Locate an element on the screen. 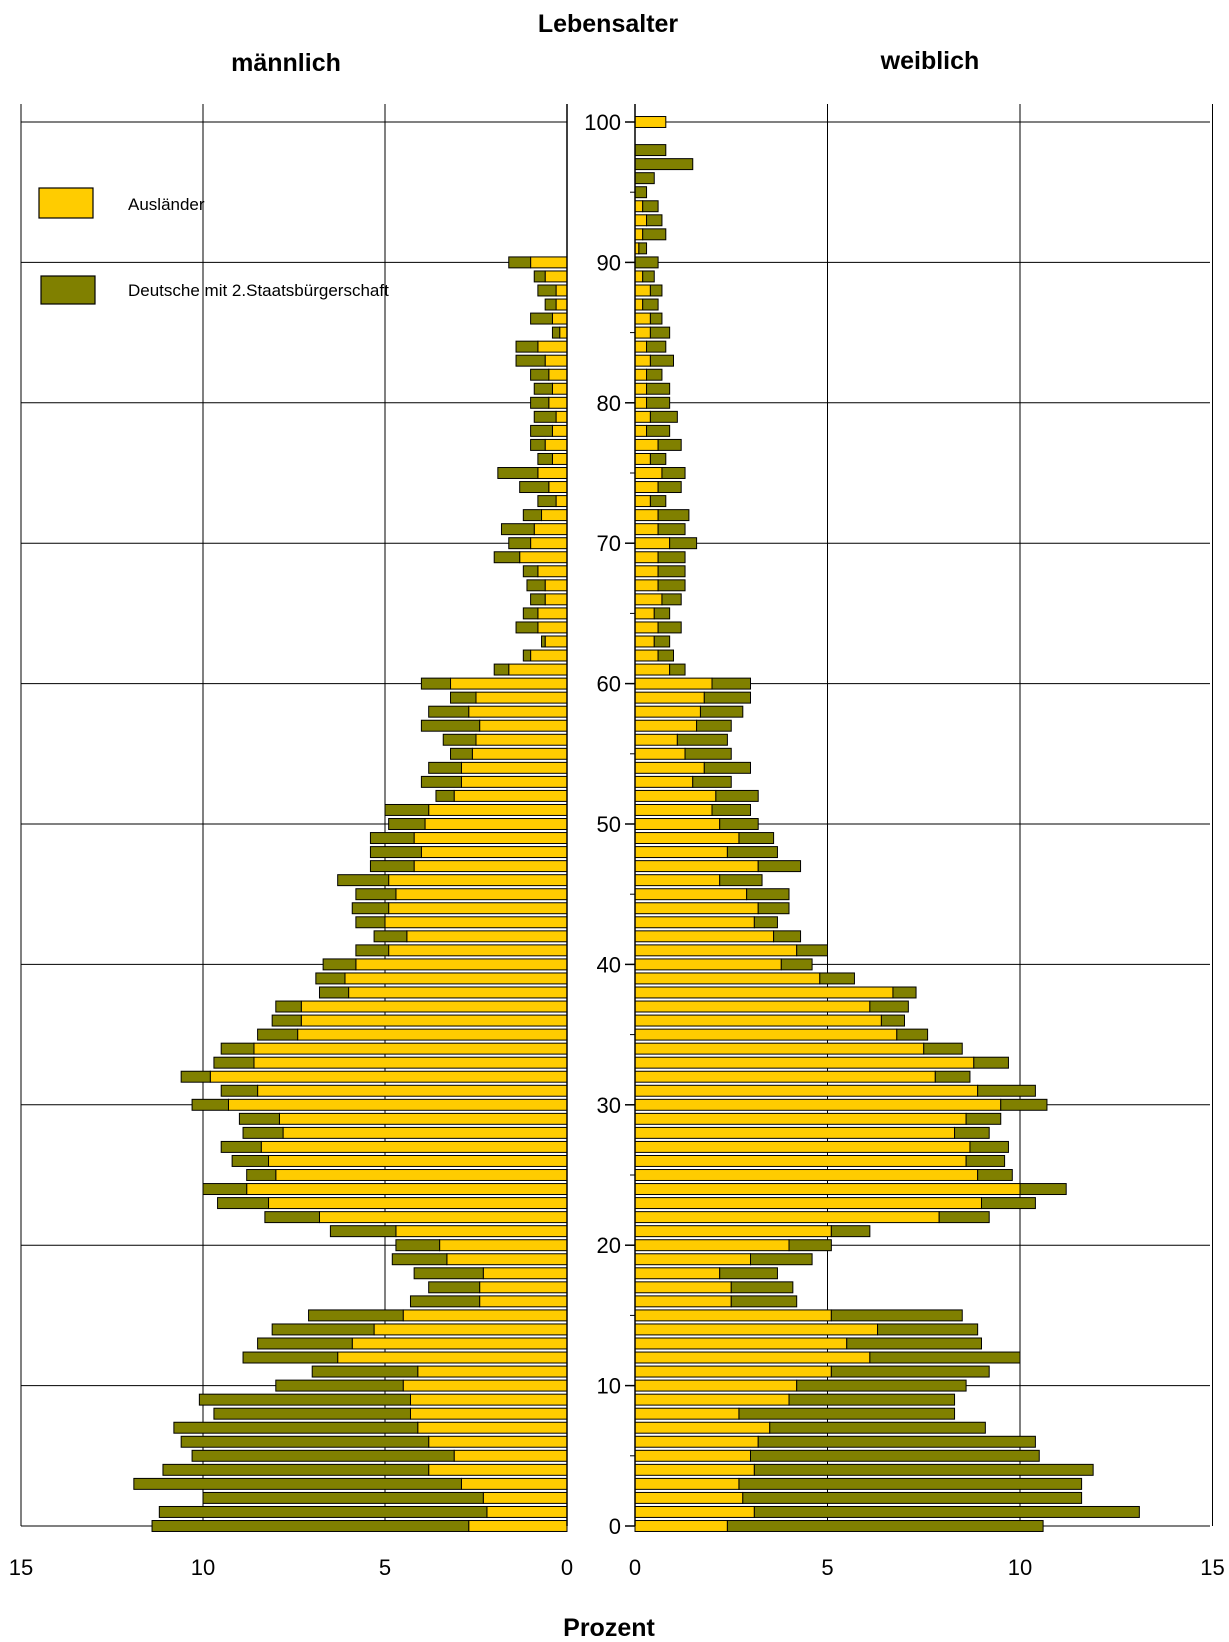 Image resolution: width=1229 pixels, height=1642 pixels. age-tick-label-80: 80 is located at coordinates (609, 403).